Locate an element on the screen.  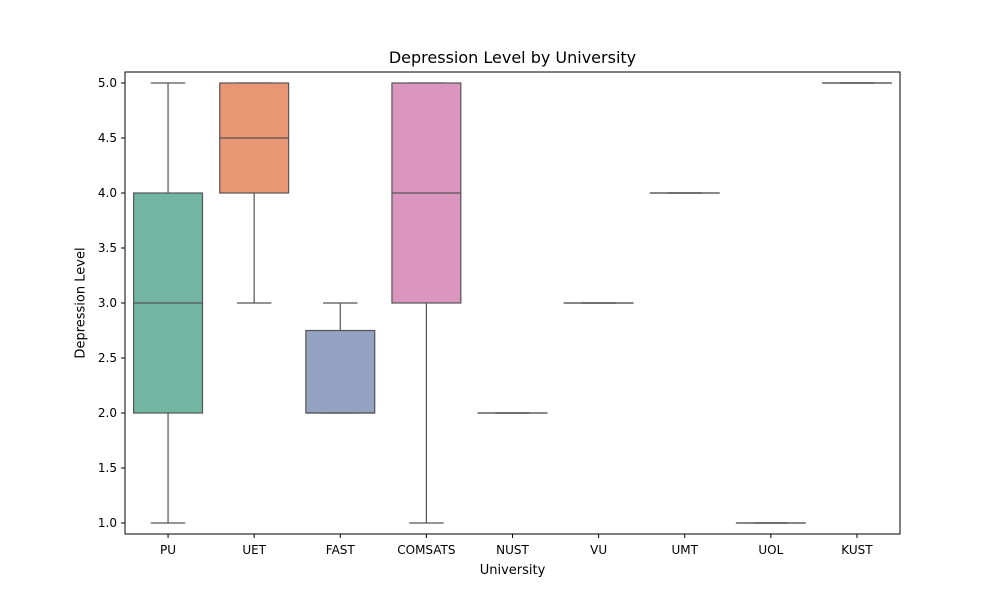
y-tick-label: 4.0 is located at coordinates (107, 193).